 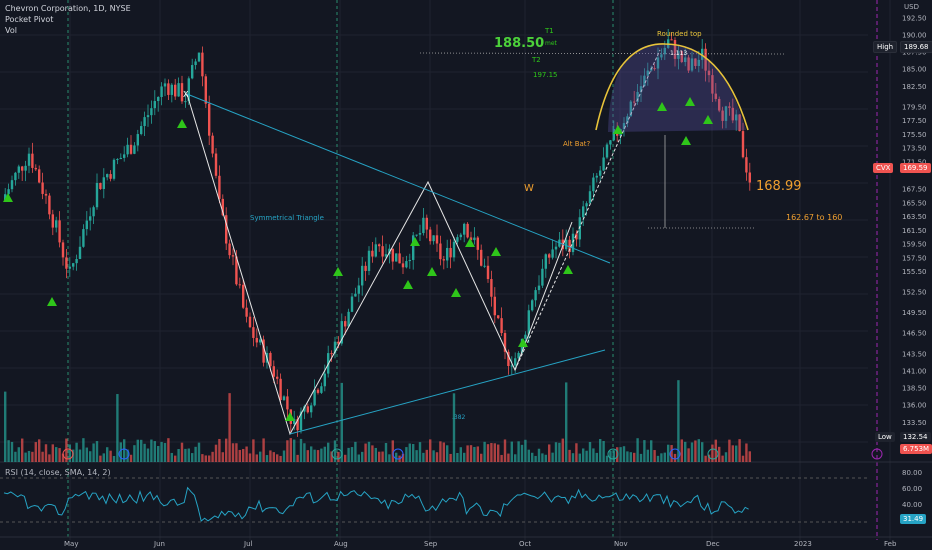 I want to click on price-tick-label: 143.50, so click(x=914, y=354).